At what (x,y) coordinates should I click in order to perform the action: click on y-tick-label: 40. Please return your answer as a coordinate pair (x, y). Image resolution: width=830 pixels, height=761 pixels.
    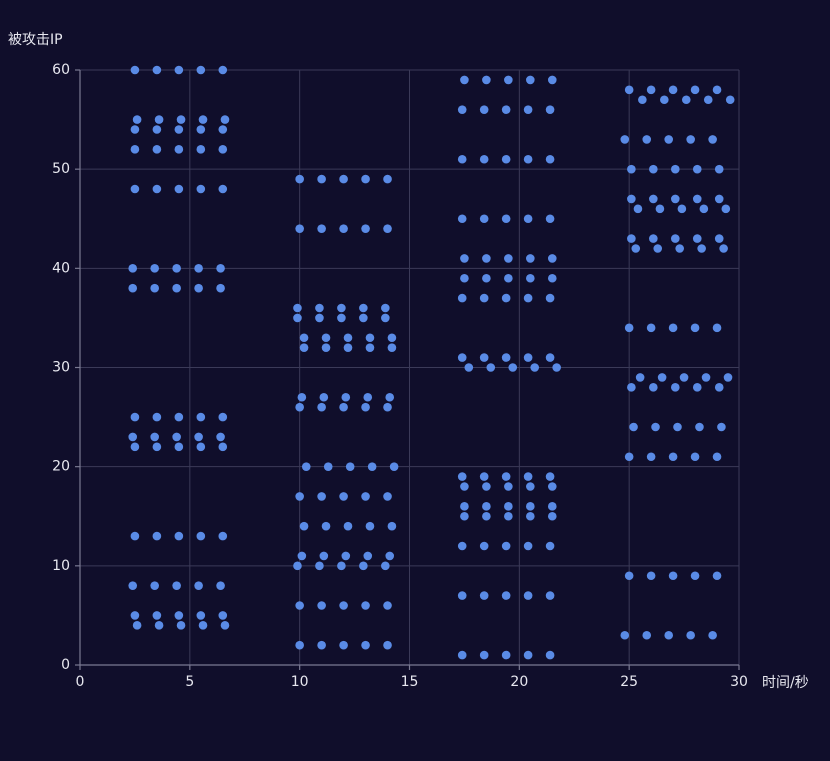
    Looking at the image, I should click on (61, 268).